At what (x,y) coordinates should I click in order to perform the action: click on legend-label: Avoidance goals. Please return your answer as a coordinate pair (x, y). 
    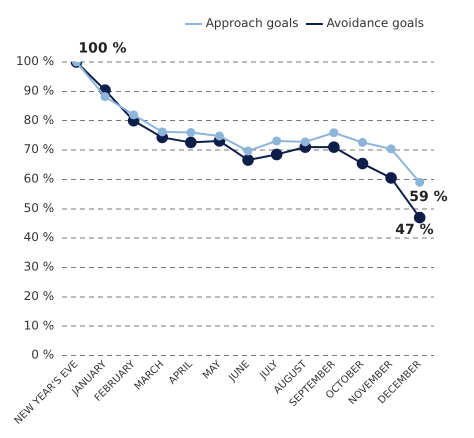
    Looking at the image, I should click on (375, 23).